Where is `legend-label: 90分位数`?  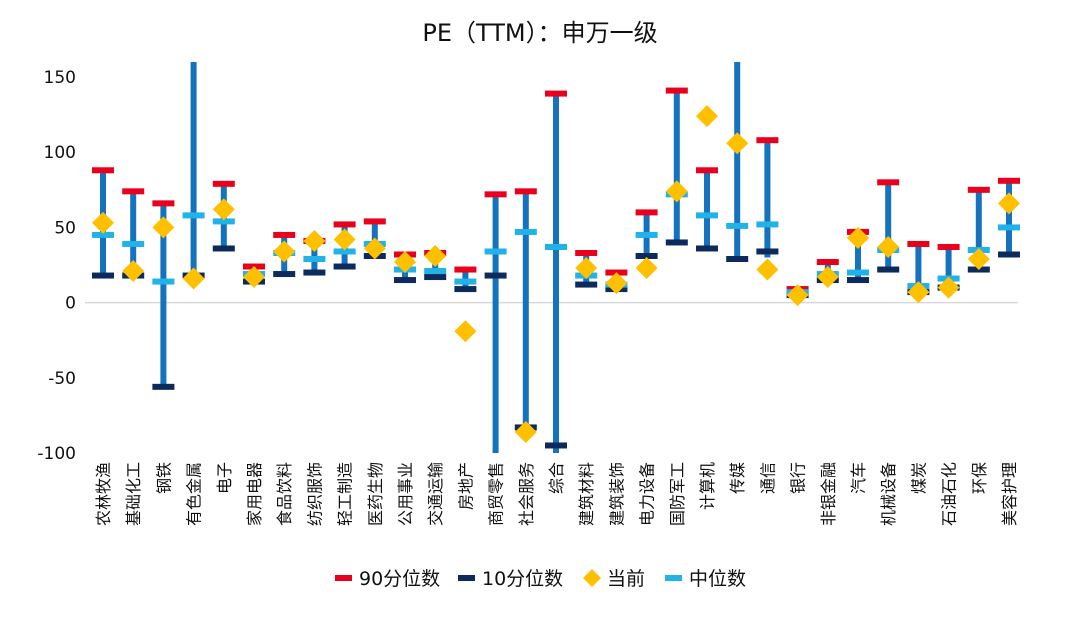 legend-label: 90分位数 is located at coordinates (399, 579).